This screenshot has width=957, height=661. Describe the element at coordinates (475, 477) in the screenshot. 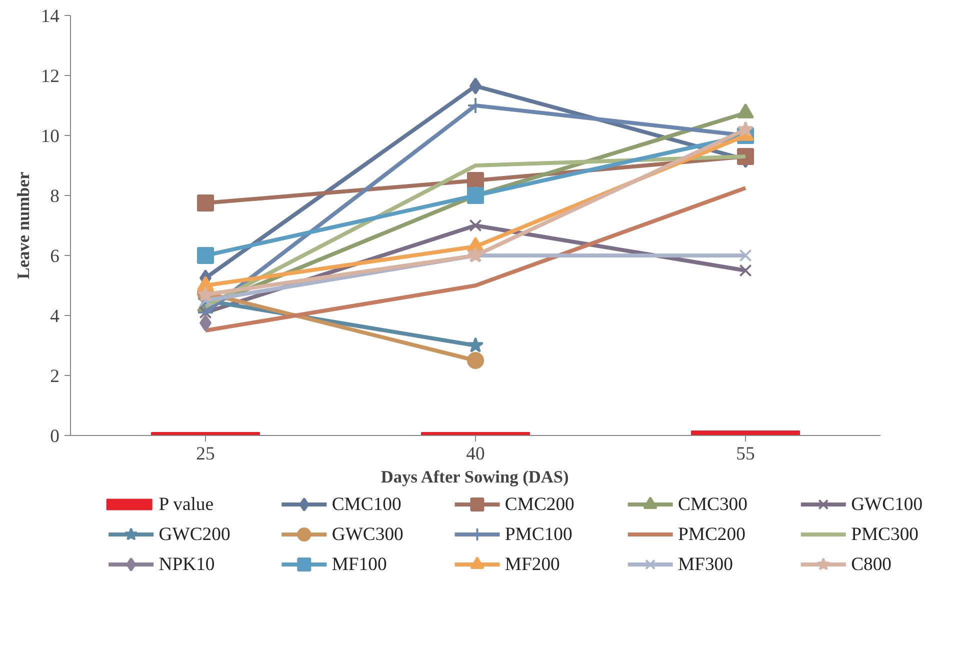

I see `x-axis-title: Days After Sowing (DAS)` at that location.